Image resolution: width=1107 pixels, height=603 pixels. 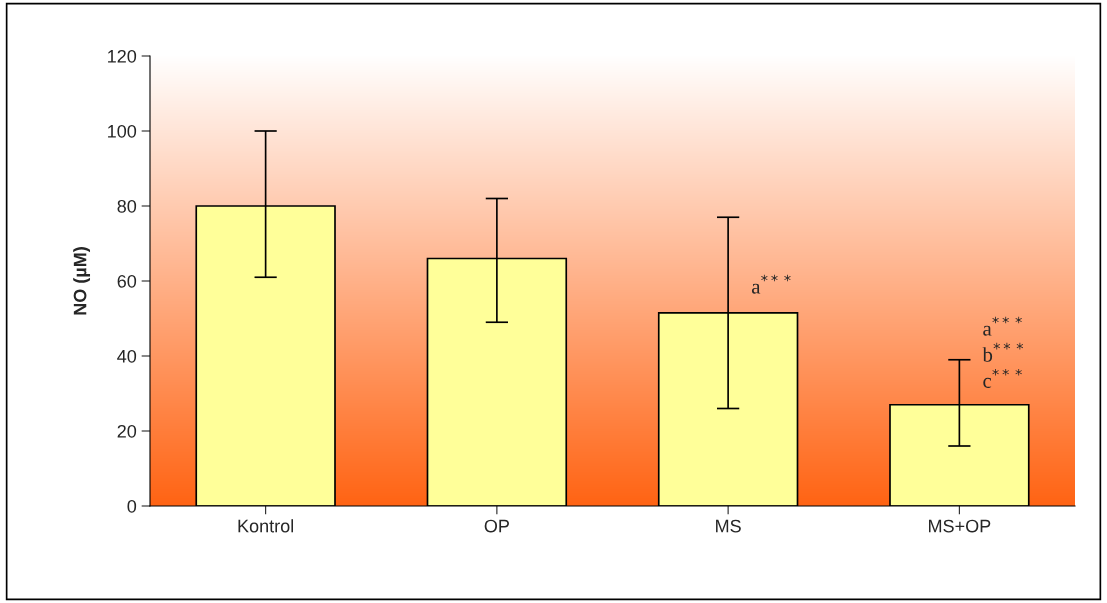 What do you see at coordinates (266, 526) in the screenshot?
I see `x-tick-label: Kontrol` at bounding box center [266, 526].